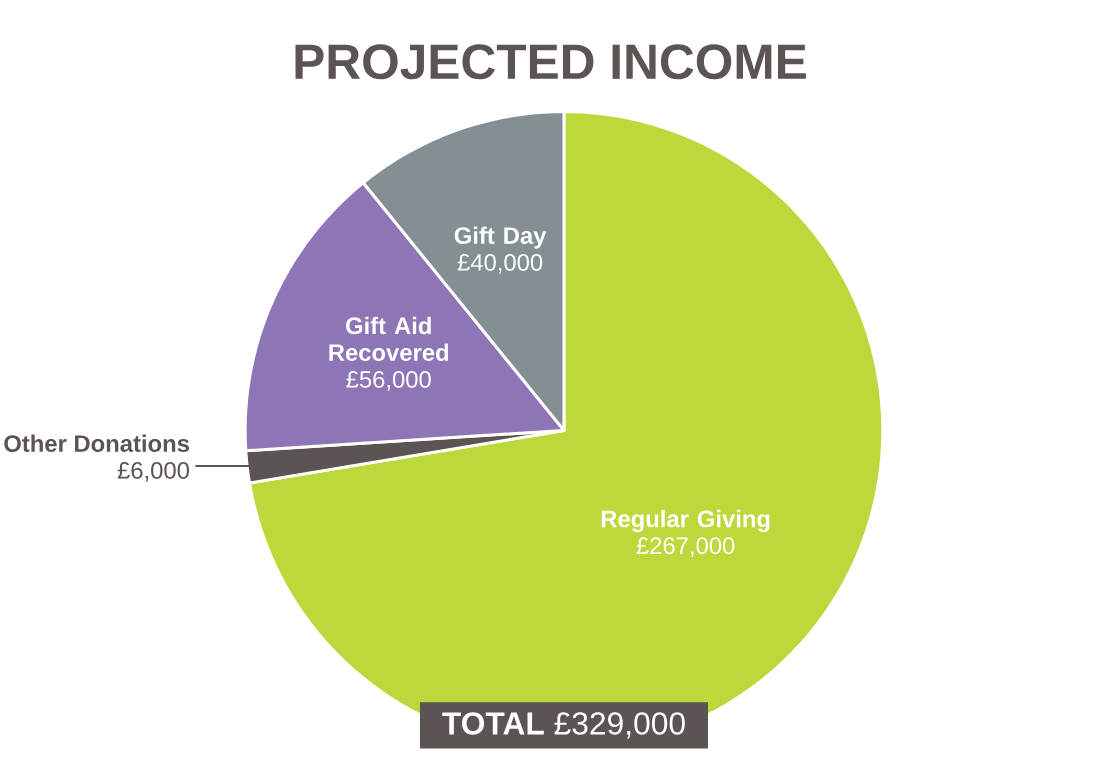 The image size is (1097, 769). Describe the element at coordinates (550, 62) in the screenshot. I see `chart-title: PROJECTED INCOME` at that location.